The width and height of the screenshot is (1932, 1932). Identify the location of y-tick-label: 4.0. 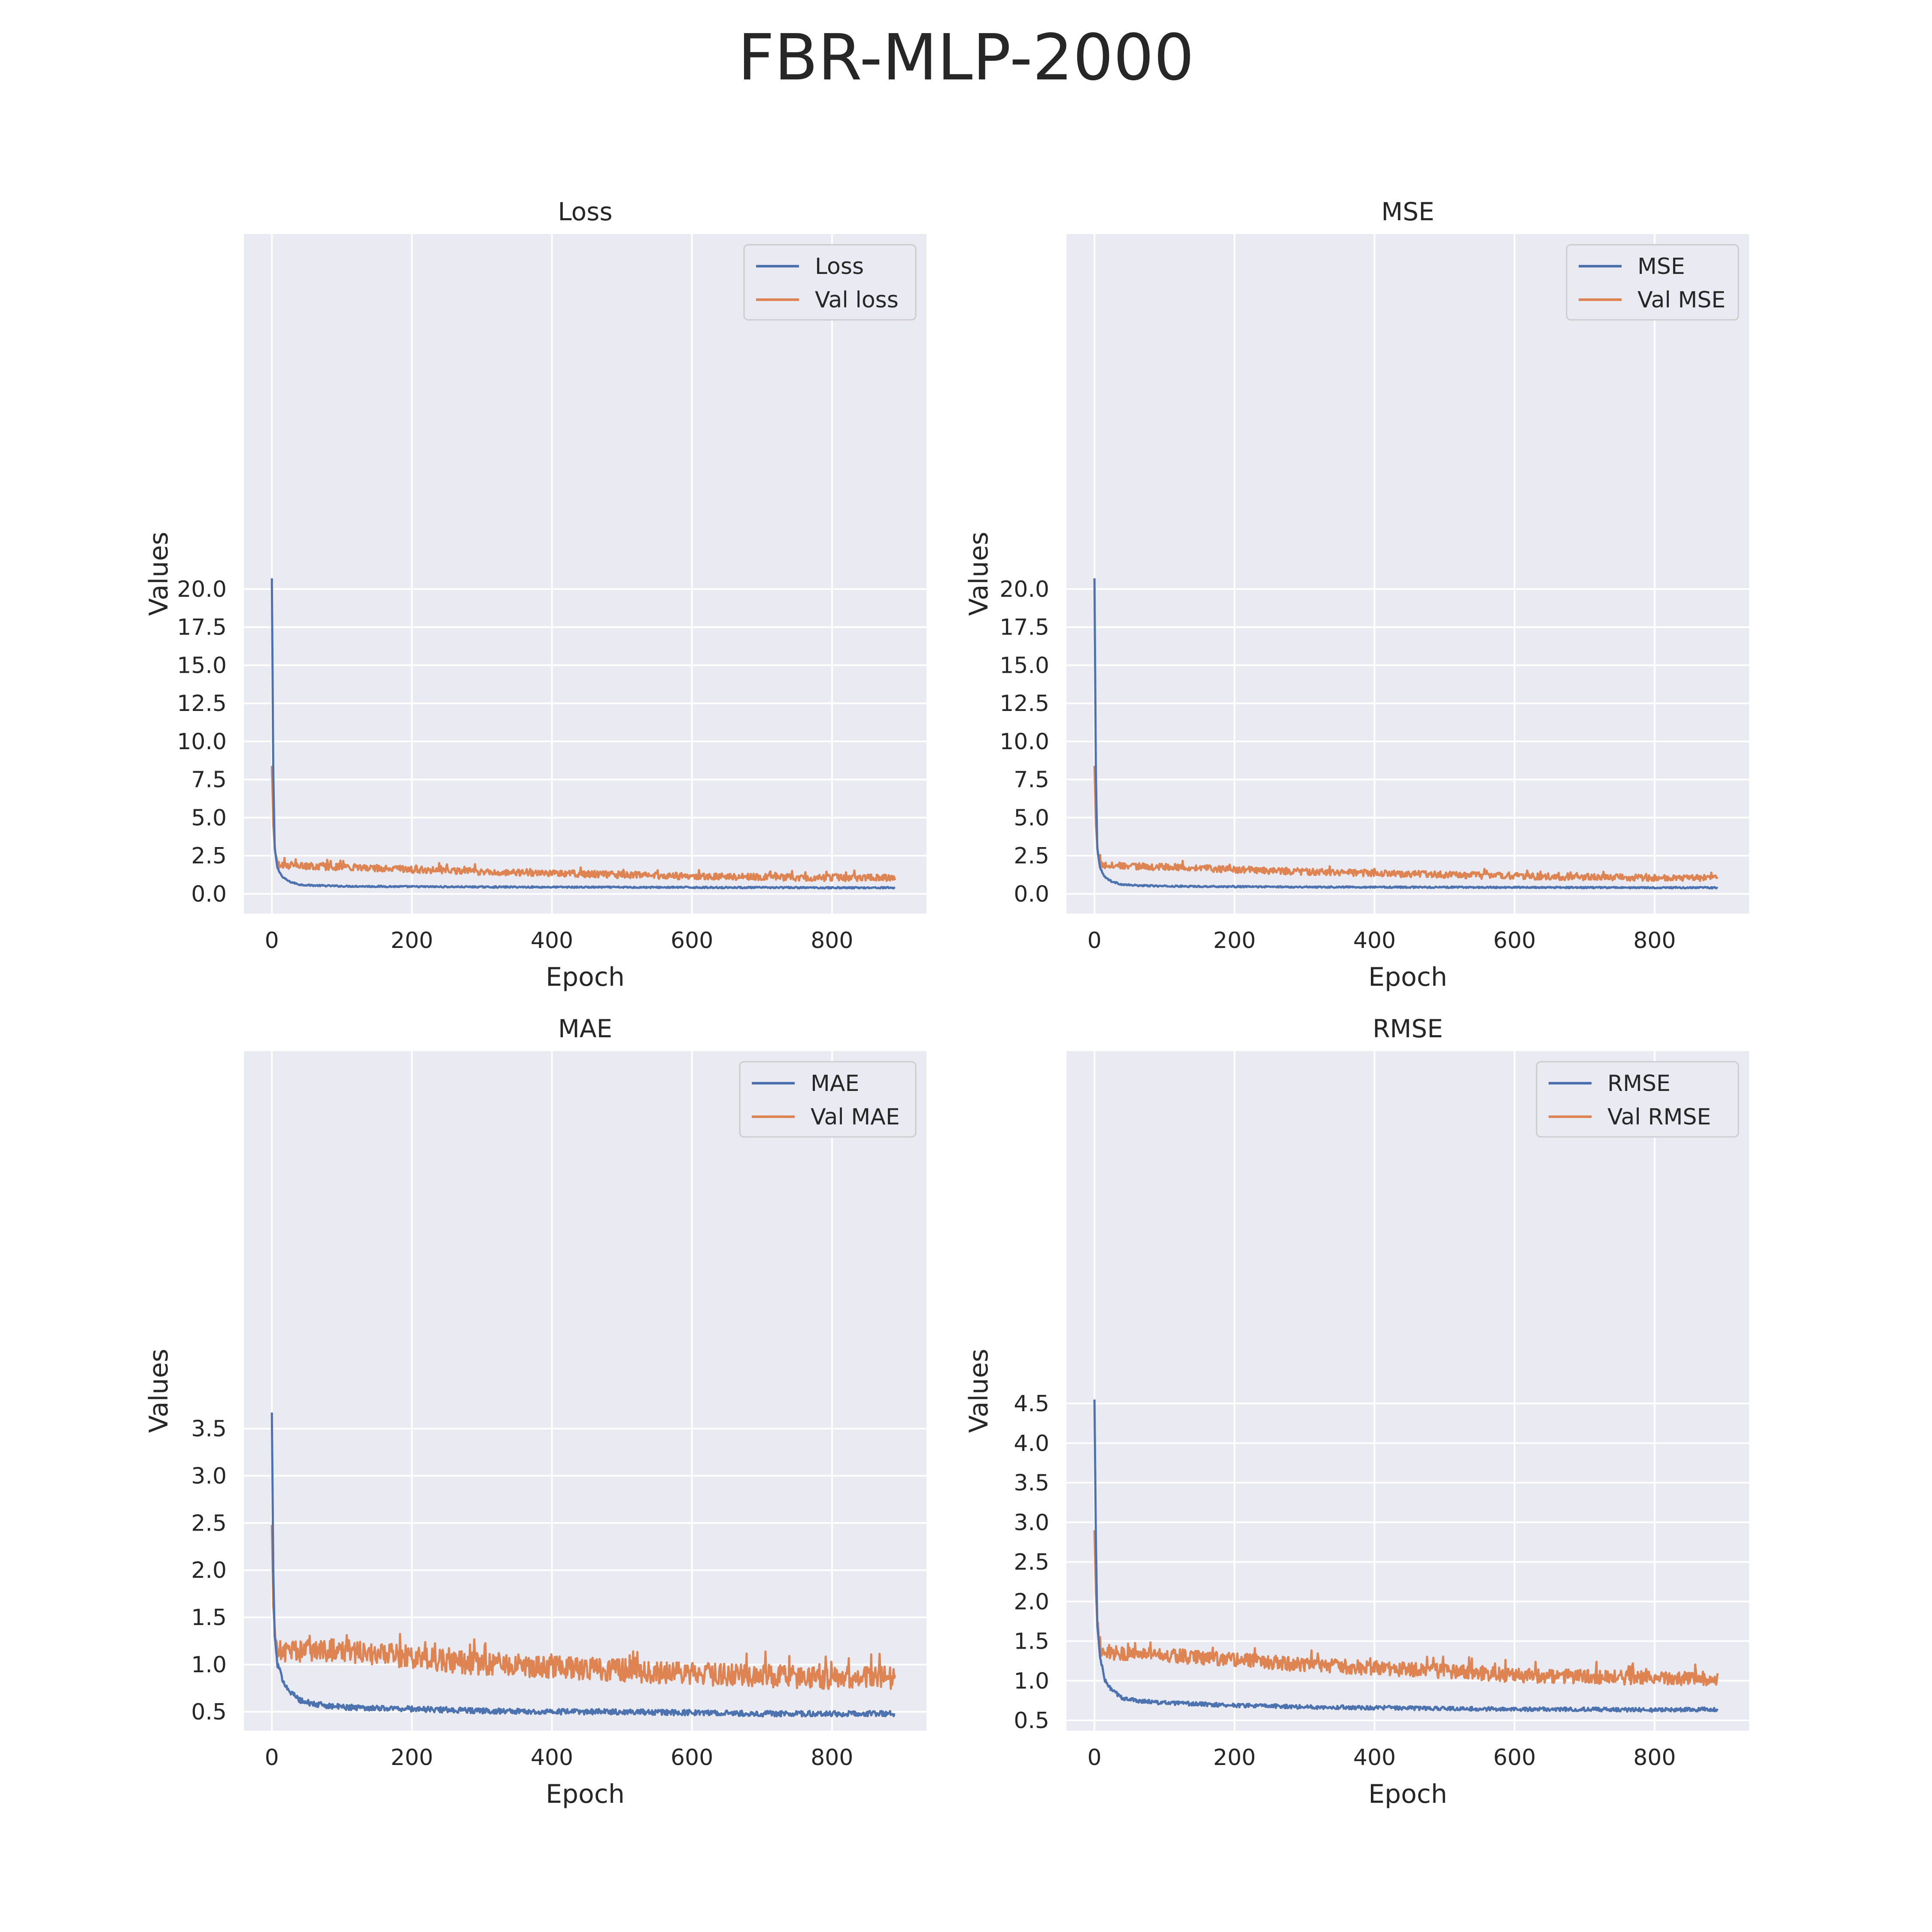
(1031, 1444).